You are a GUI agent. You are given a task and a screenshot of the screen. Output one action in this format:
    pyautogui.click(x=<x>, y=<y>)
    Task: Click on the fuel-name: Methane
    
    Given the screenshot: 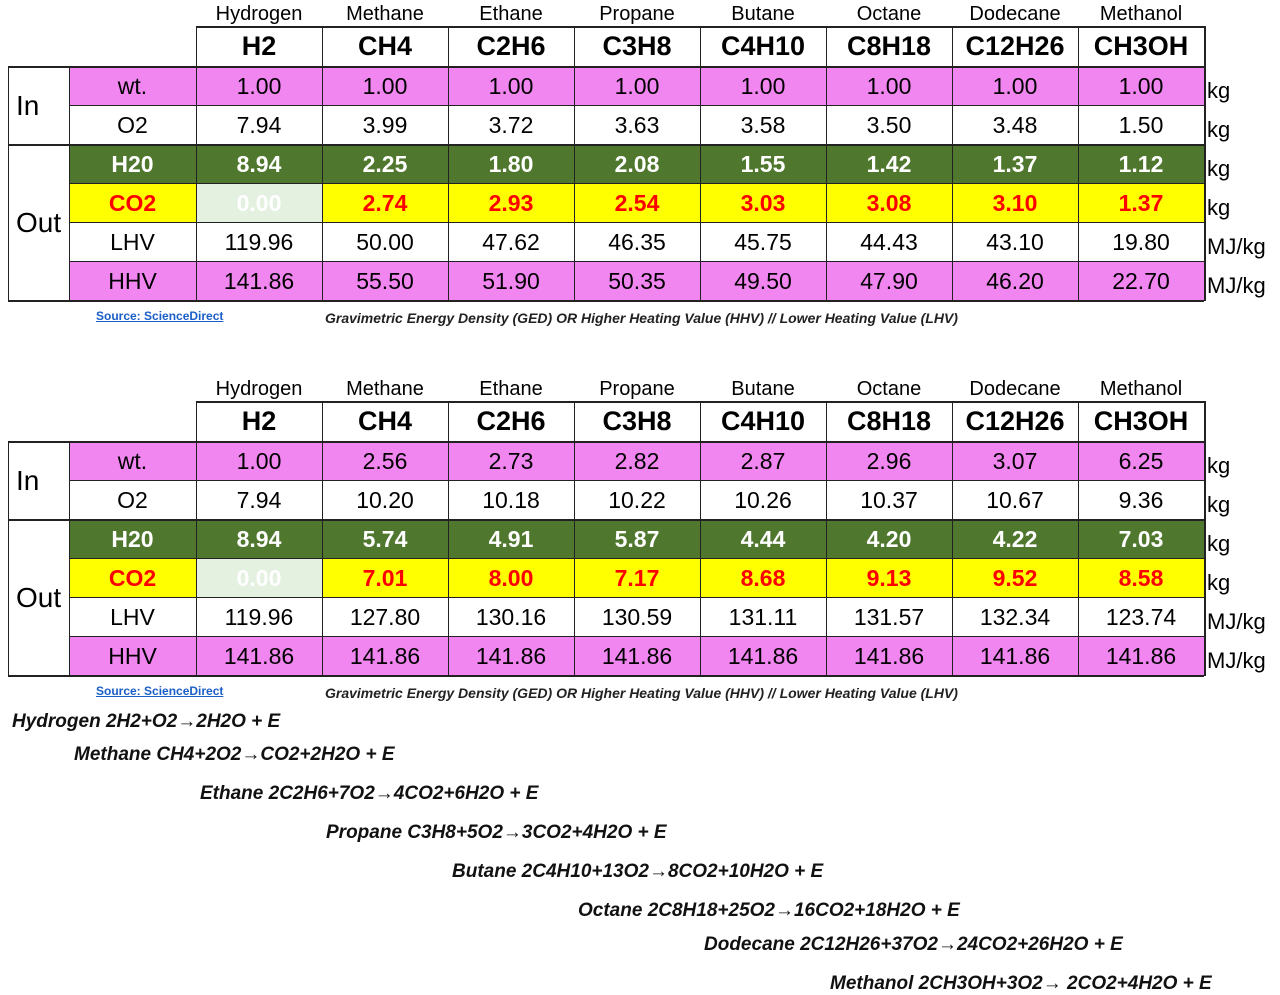 What is the action you would take?
    pyautogui.click(x=385, y=13)
    